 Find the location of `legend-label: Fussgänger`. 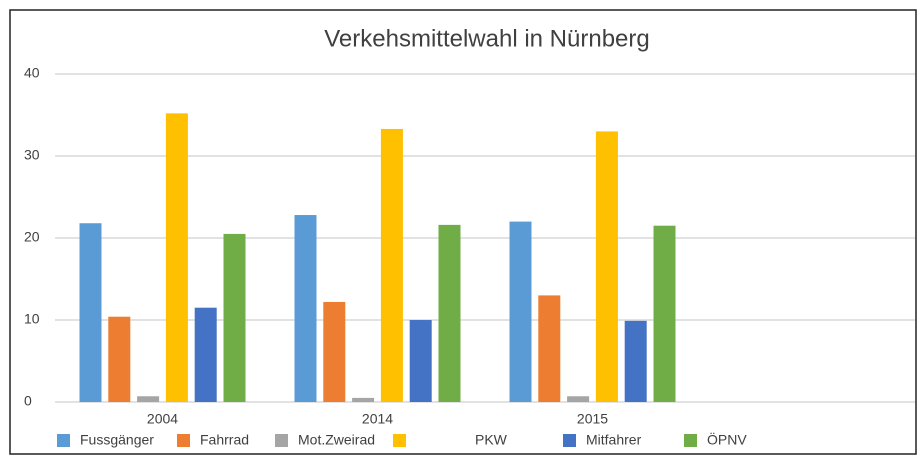

legend-label: Fussgänger is located at coordinates (117, 440).